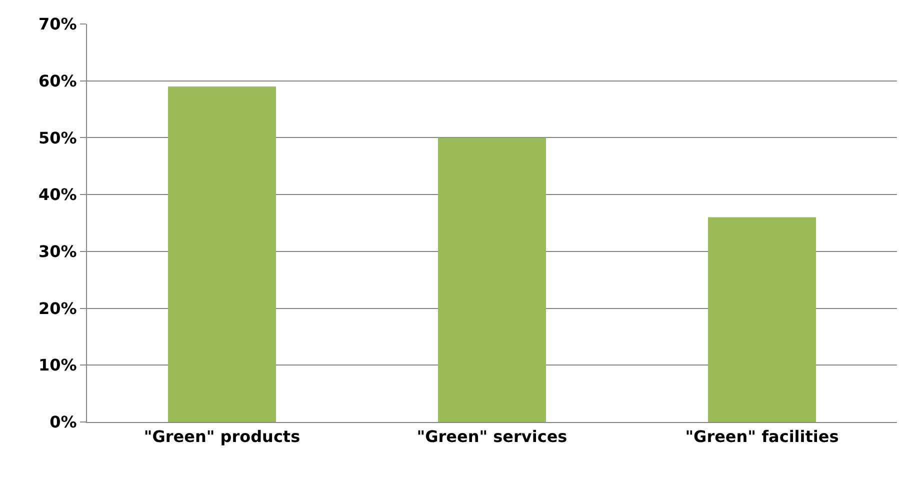  Describe the element at coordinates (57, 308) in the screenshot. I see `y-tick-label: 20%` at that location.